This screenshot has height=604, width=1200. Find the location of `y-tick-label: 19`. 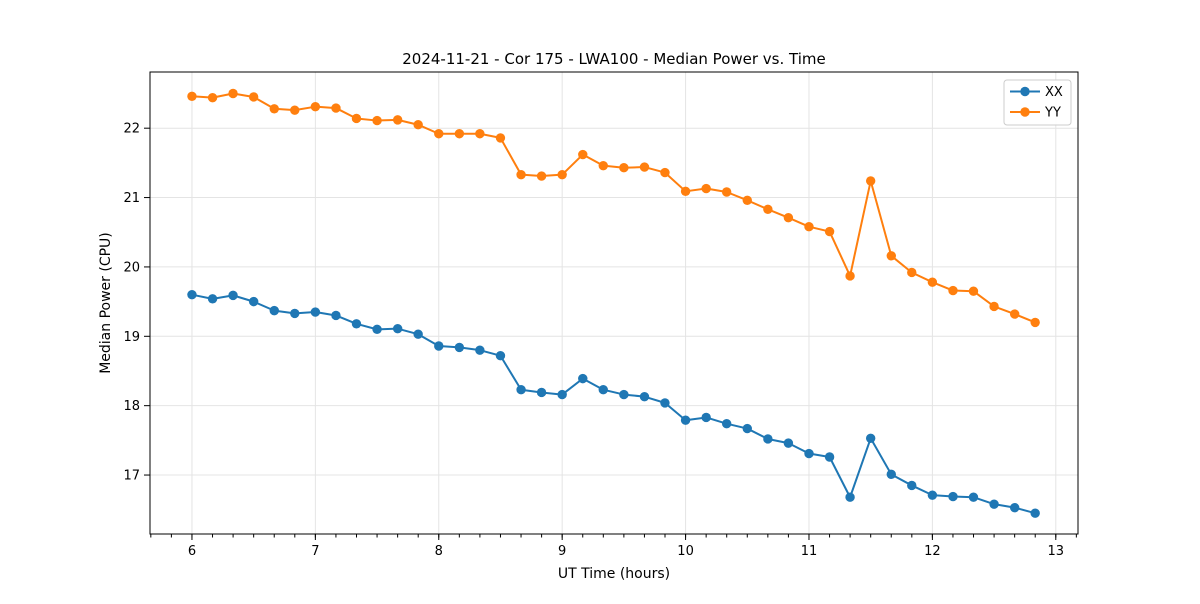

y-tick-label: 19 is located at coordinates (131, 337).